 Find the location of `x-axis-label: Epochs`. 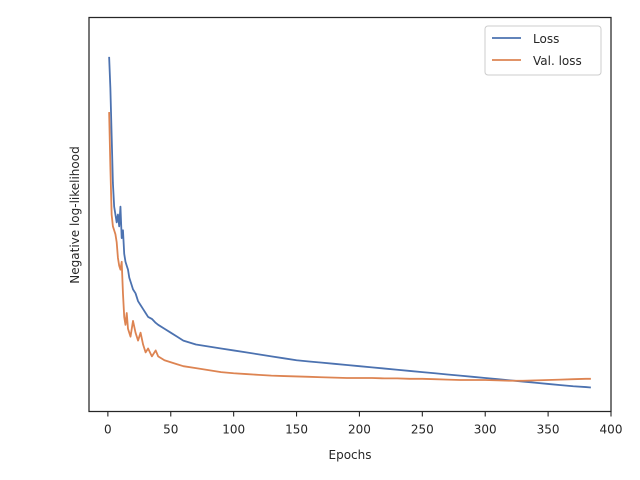

x-axis-label: Epochs is located at coordinates (350, 455).